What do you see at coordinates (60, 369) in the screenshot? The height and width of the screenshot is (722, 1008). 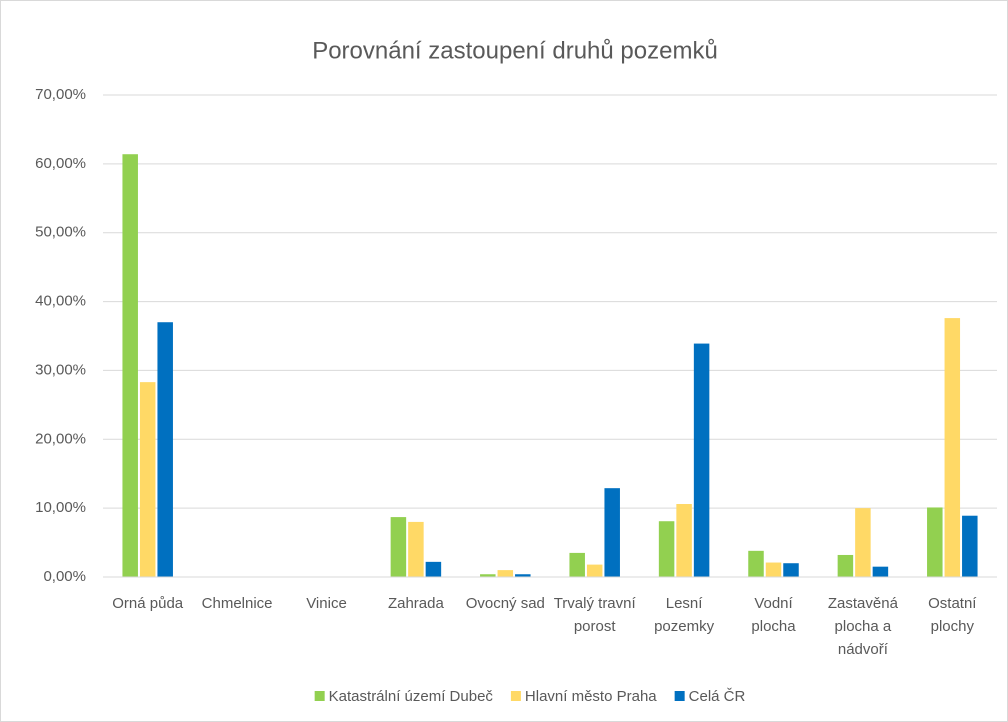 I see `y-tick-label: 30,00%` at bounding box center [60, 369].